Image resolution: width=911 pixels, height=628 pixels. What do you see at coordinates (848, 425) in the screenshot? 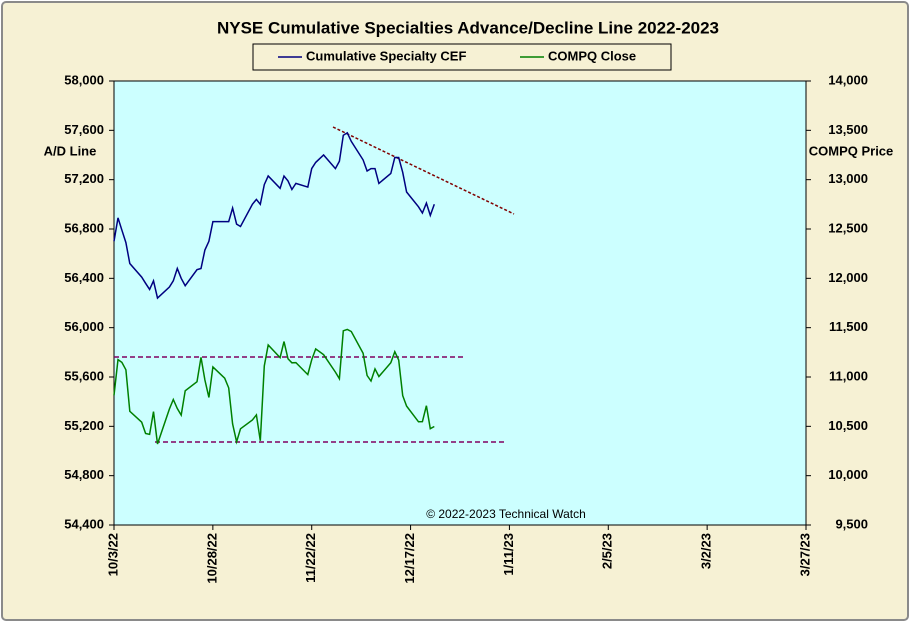
I see `y2-tick-label: 10,500` at bounding box center [848, 425].